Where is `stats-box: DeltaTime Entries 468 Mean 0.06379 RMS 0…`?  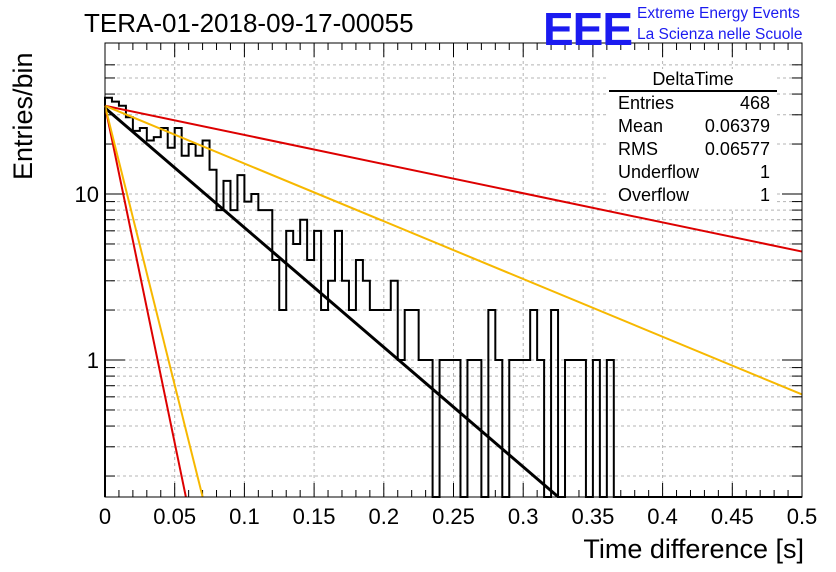 stats-box: DeltaTime Entries 468 Mean 0.06379 RMS 0… is located at coordinates (693, 139).